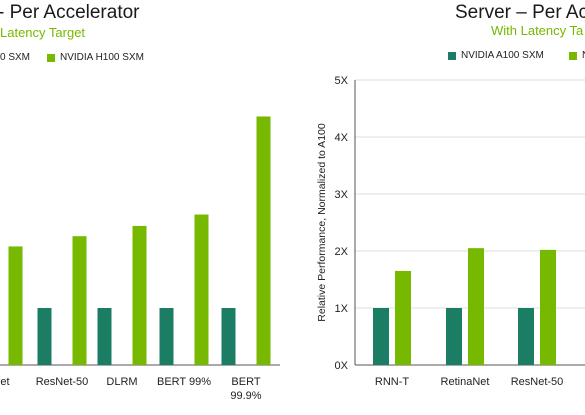  What do you see at coordinates (245, 382) in the screenshot?
I see `left-category-label: BERT` at bounding box center [245, 382].